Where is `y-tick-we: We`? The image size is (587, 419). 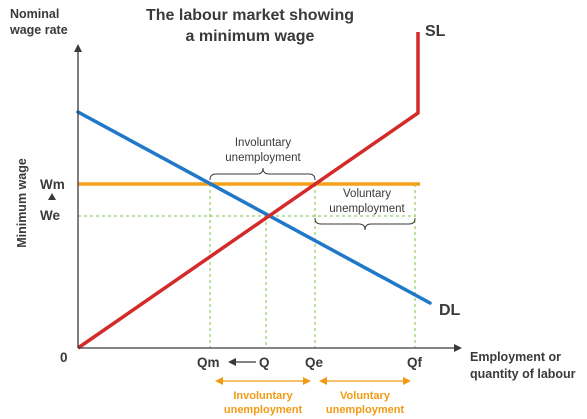
y-tick-we: We is located at coordinates (50, 215).